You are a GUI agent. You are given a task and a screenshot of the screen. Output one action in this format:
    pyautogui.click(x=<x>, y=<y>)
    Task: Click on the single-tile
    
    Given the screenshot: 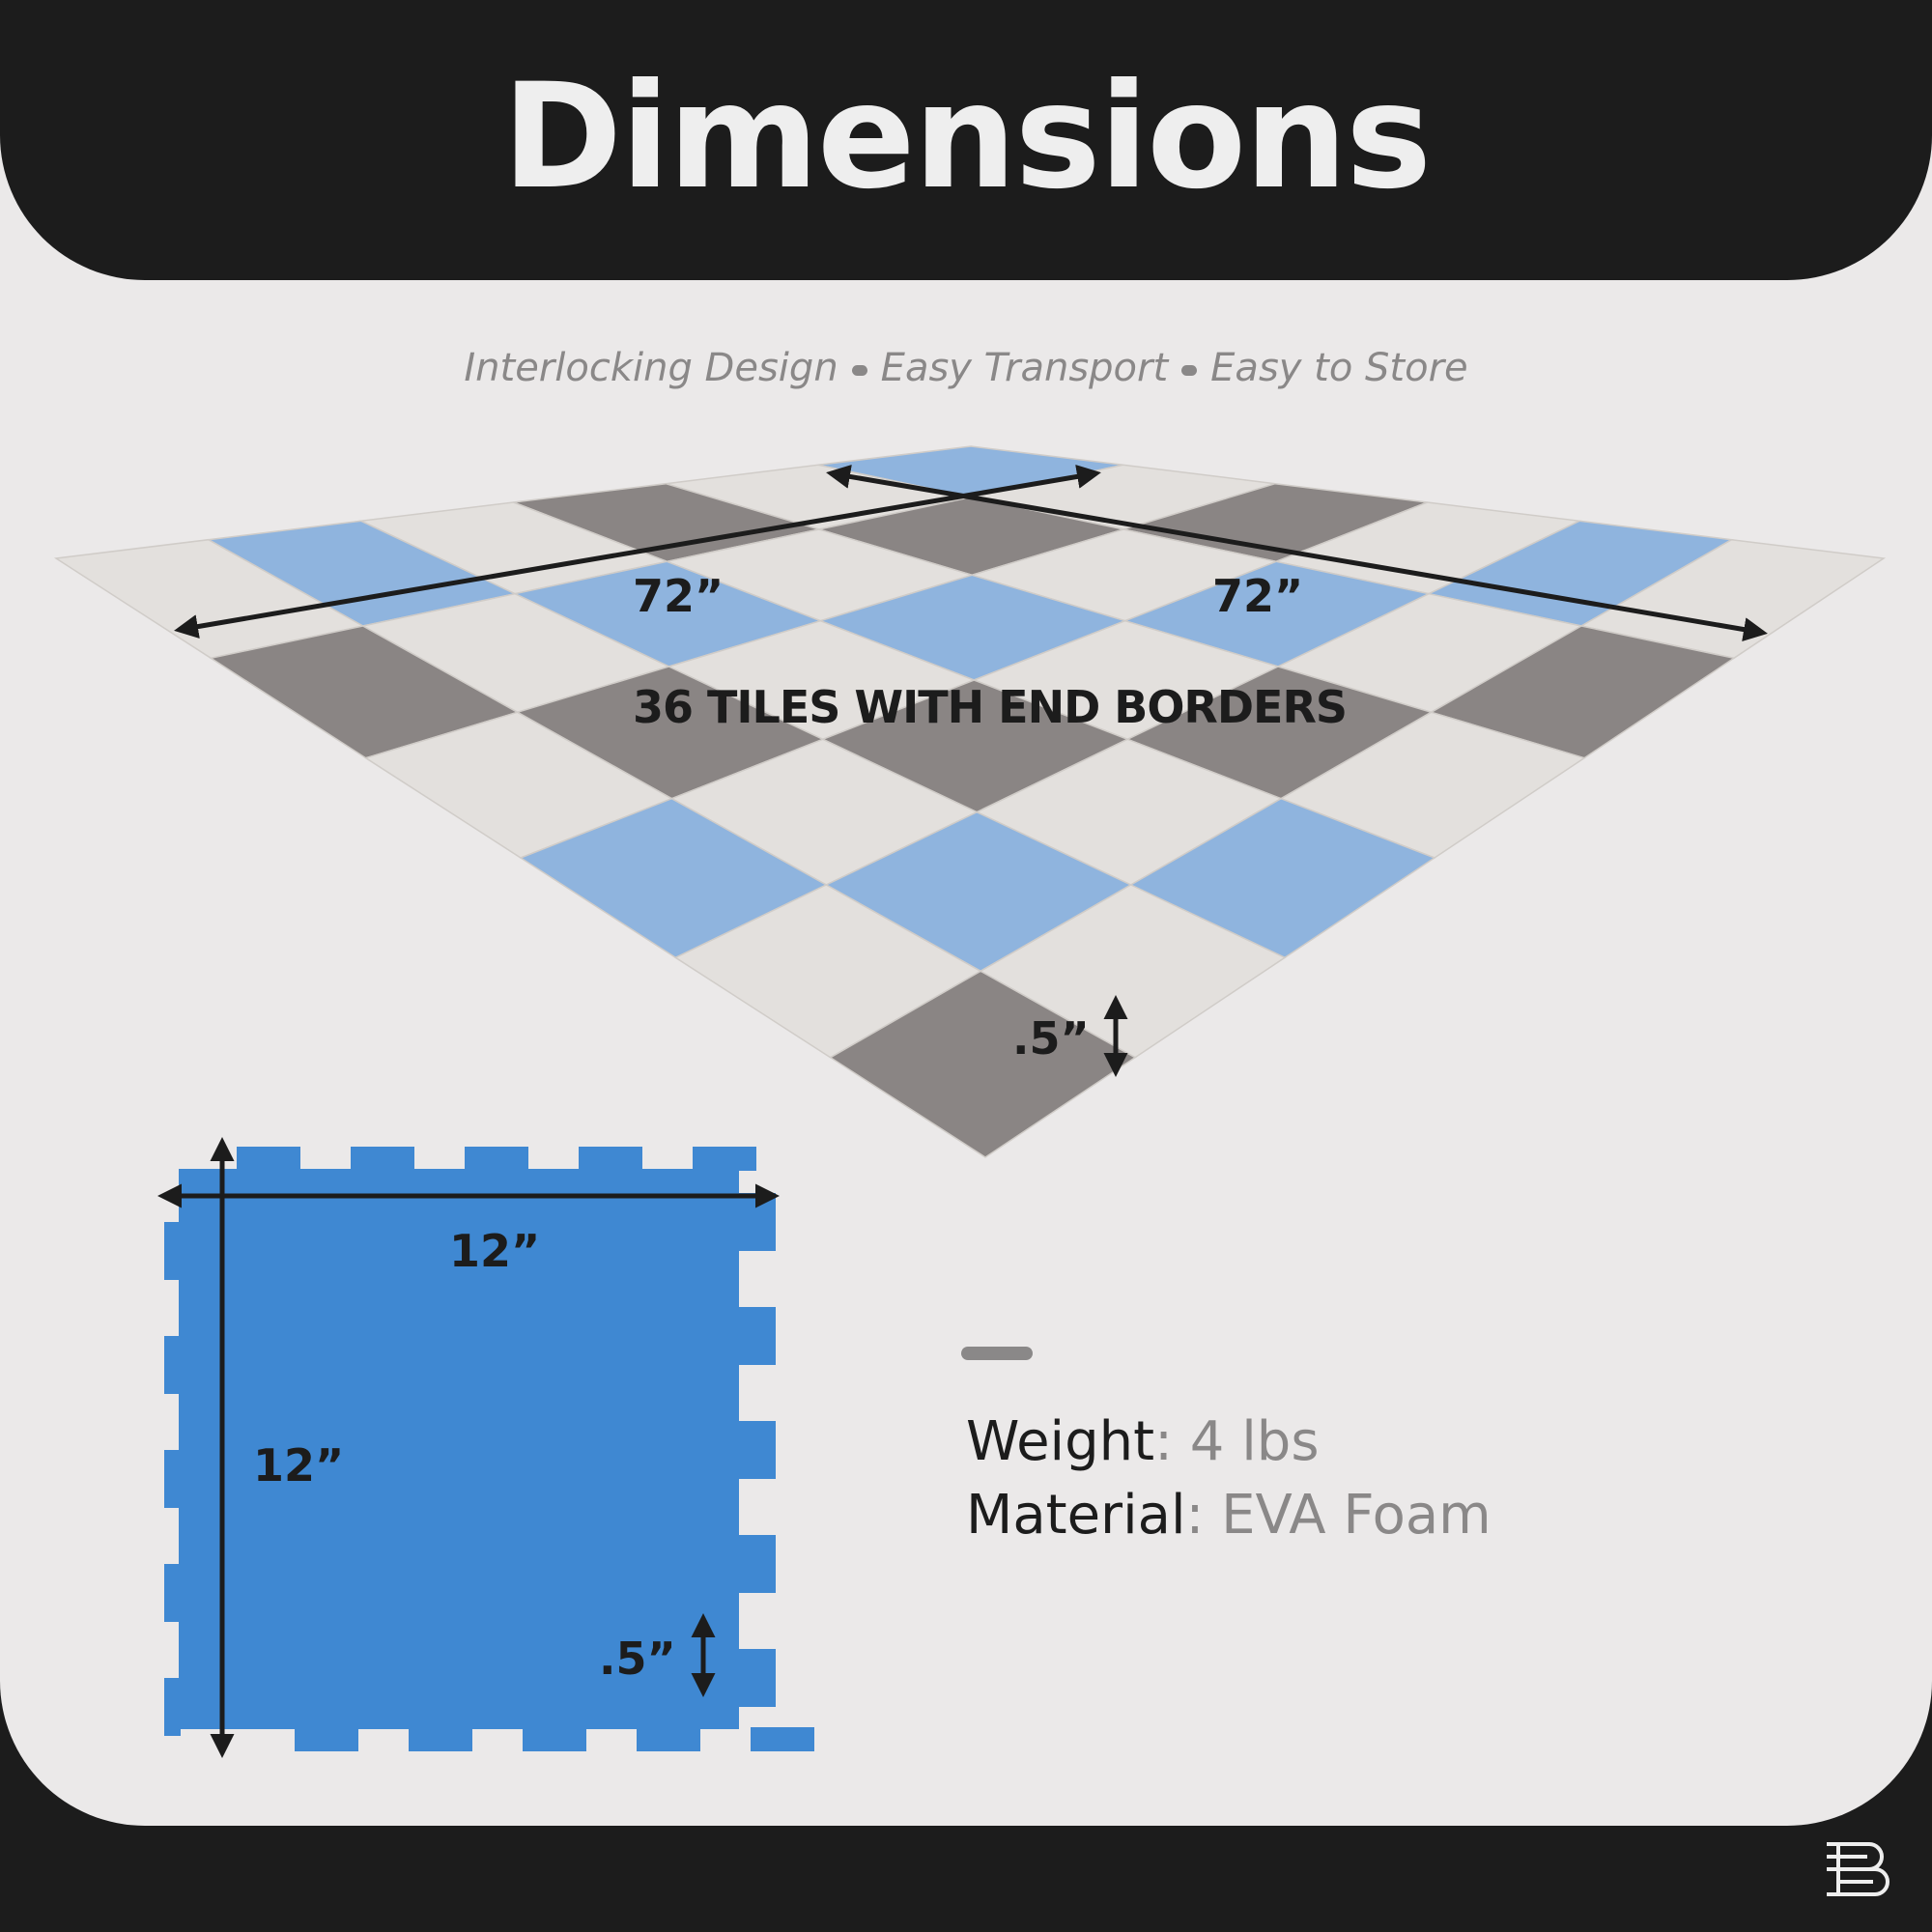 What is the action you would take?
    pyautogui.click(x=489, y=1449)
    